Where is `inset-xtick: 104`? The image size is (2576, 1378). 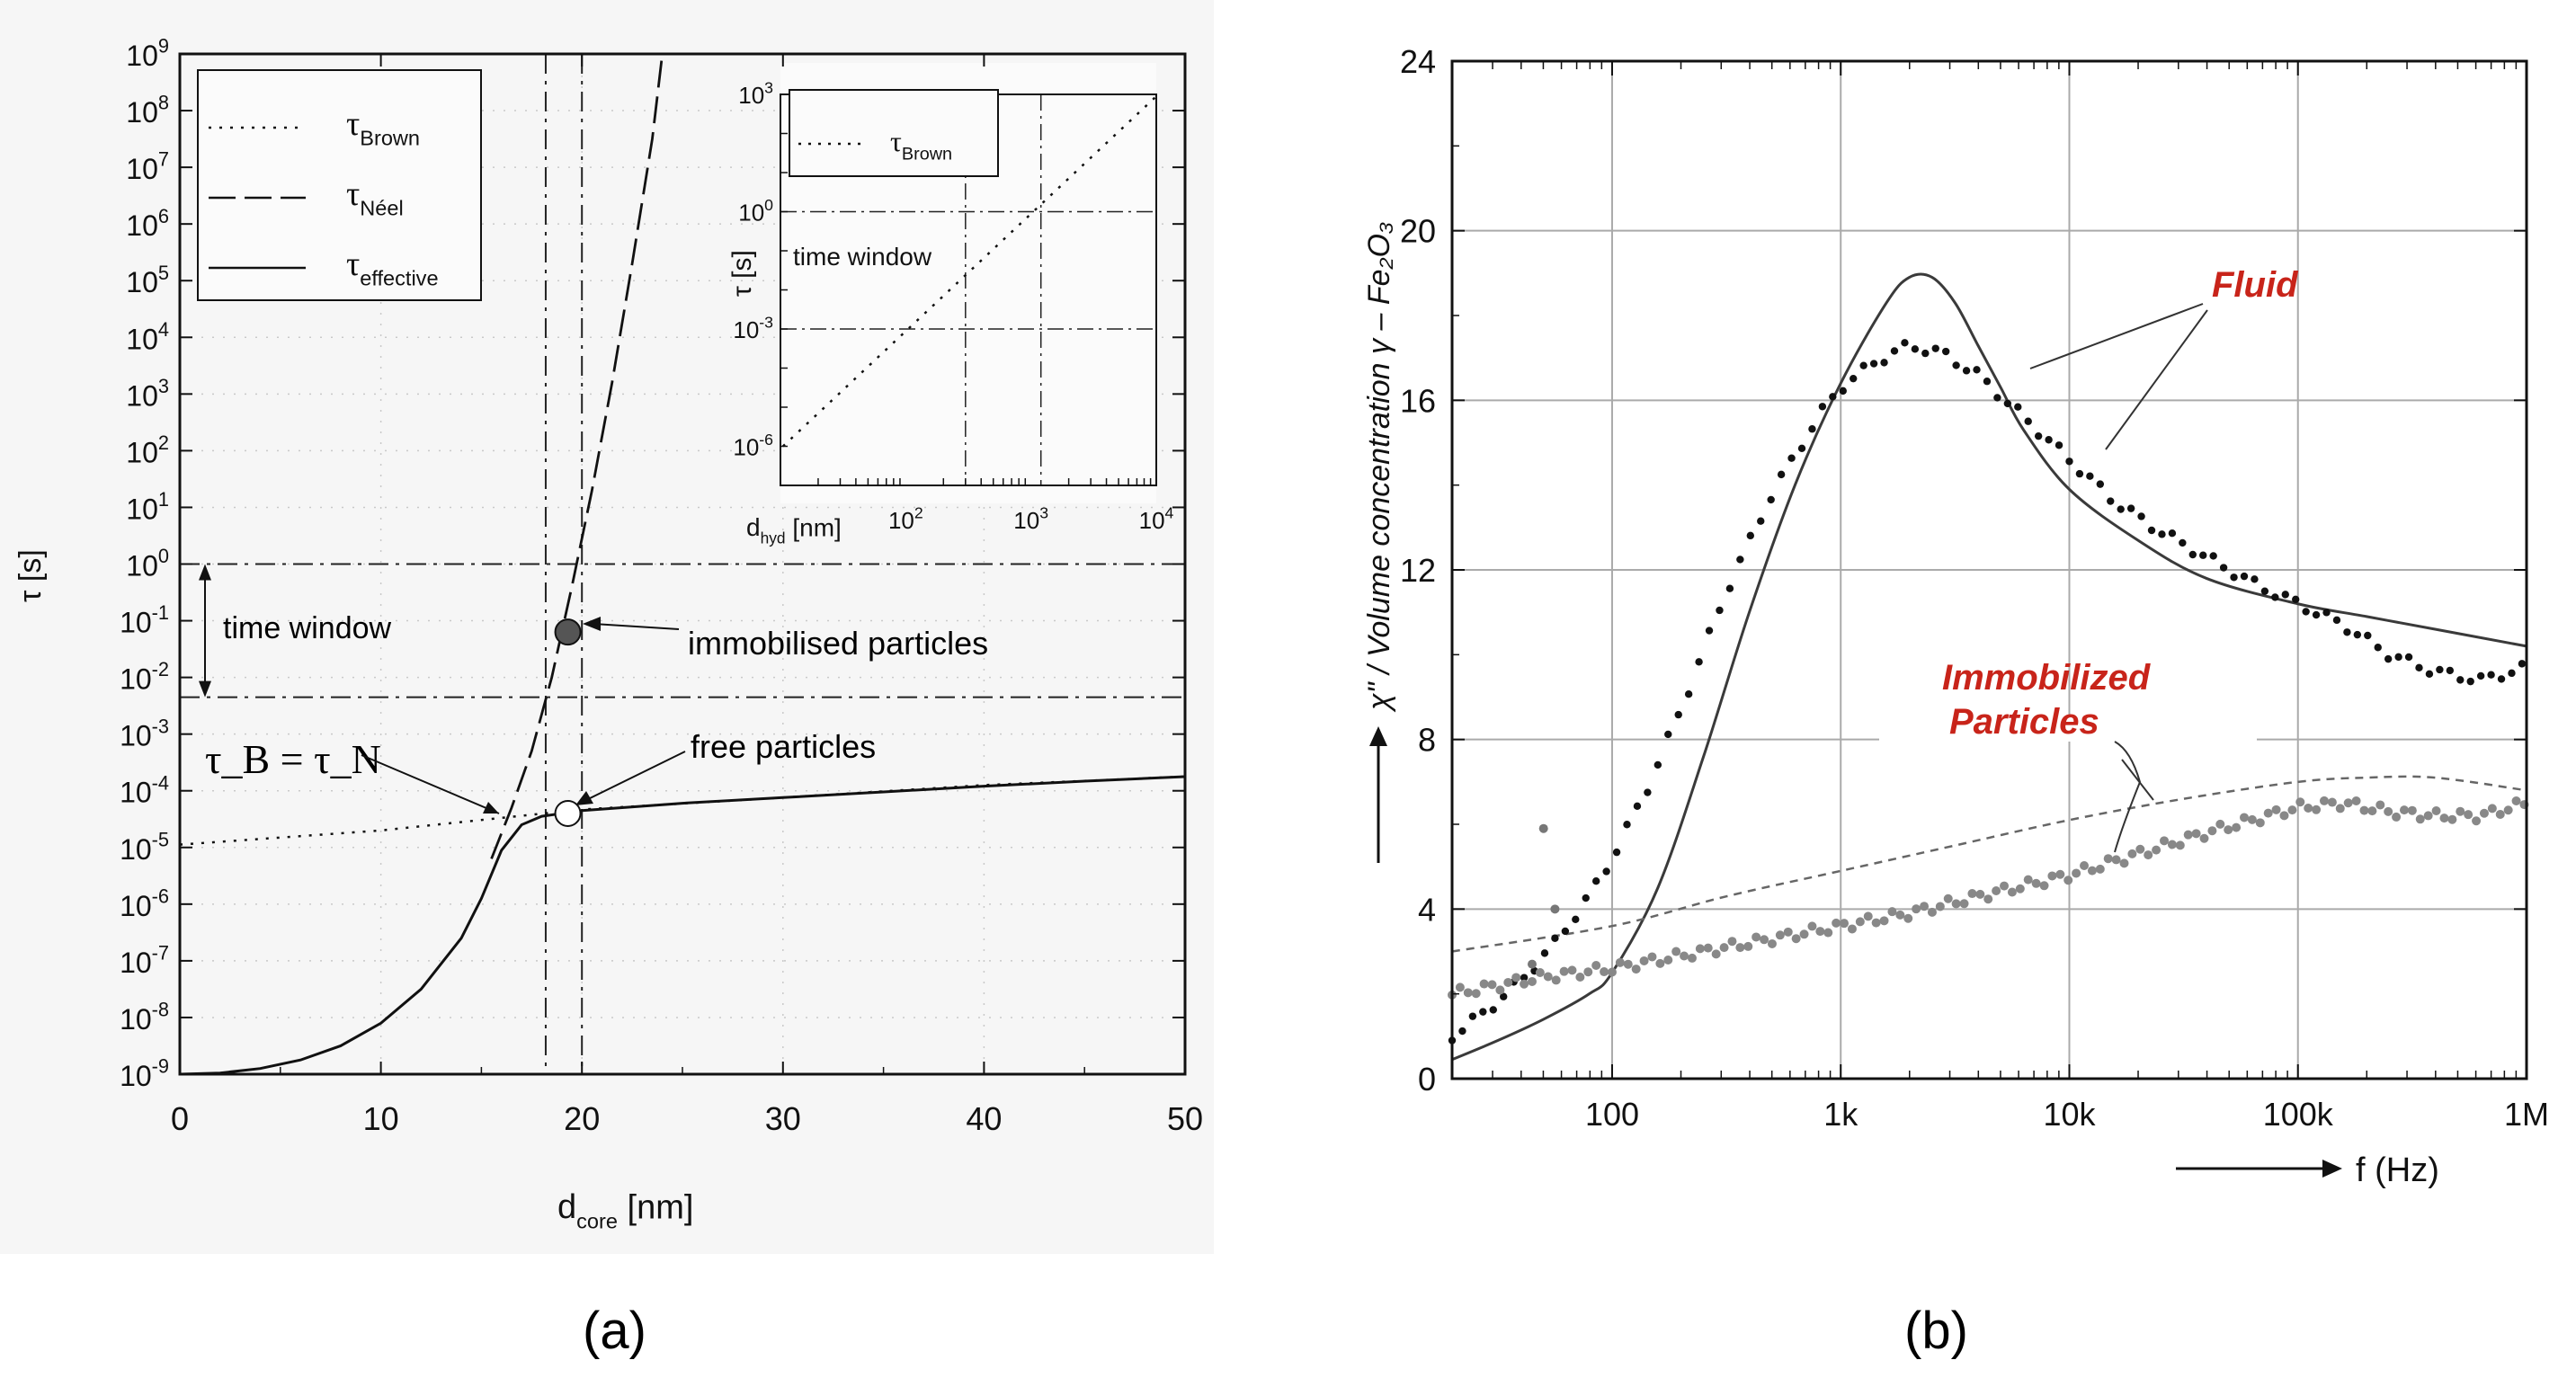
inset-xtick: 104 is located at coordinates (1157, 518).